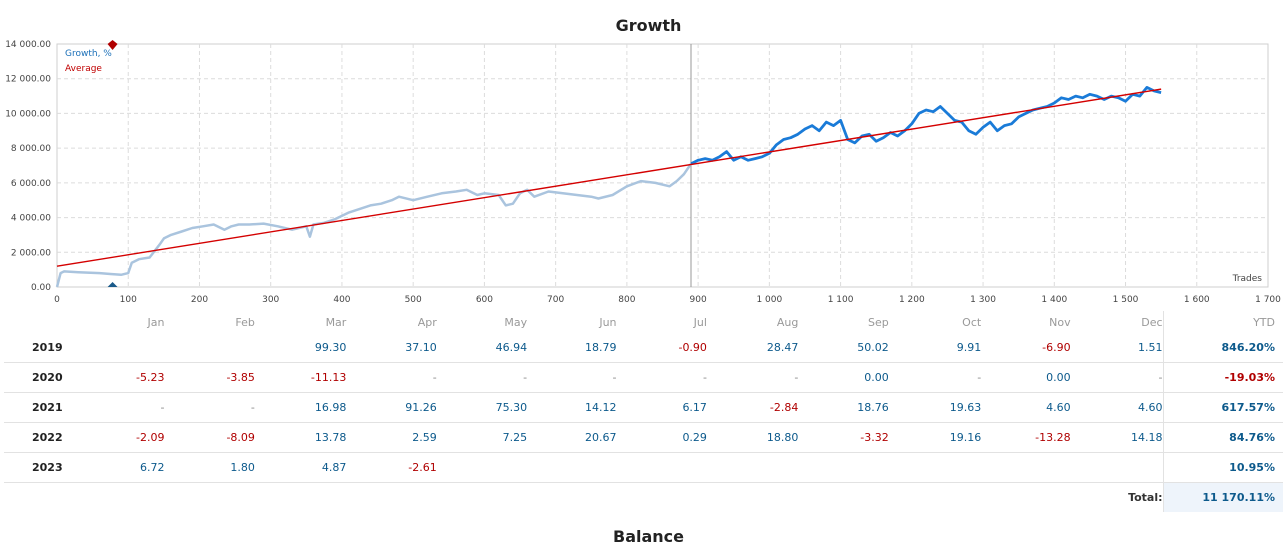 The image size is (1283, 546). I want to click on x-tick-label: 900, so click(698, 300).